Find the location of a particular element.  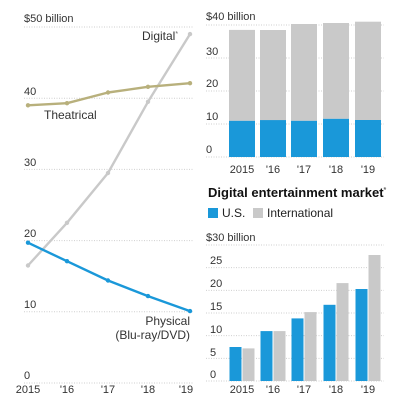

y-tick-label: $50 billion is located at coordinates (49, 19).